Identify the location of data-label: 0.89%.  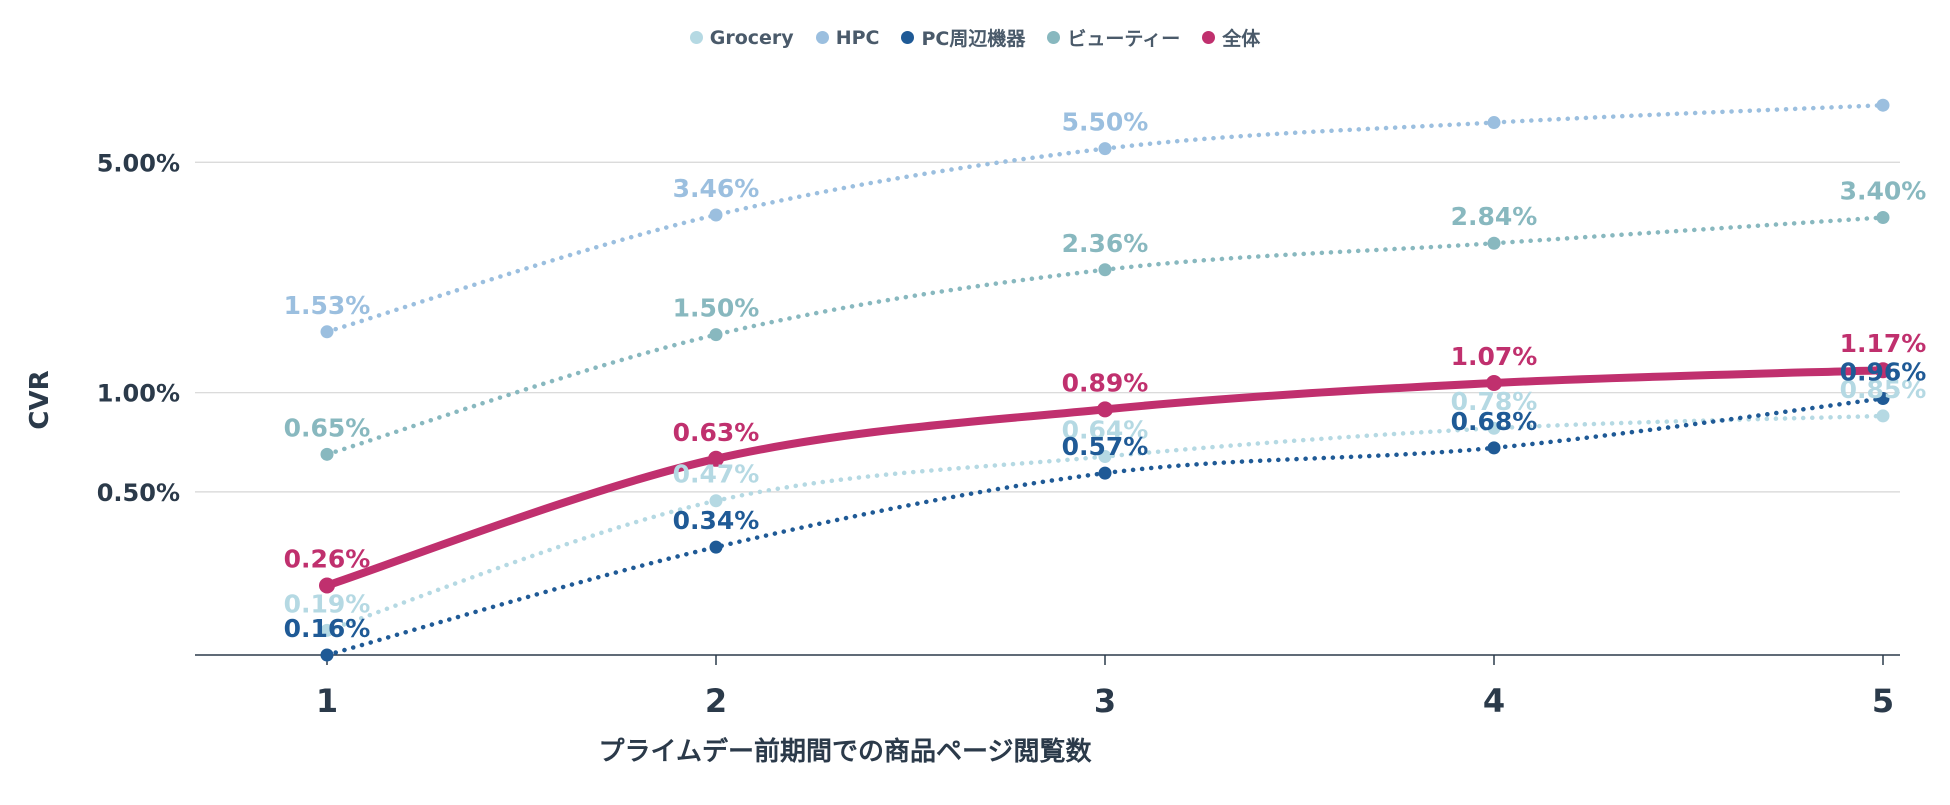
(1105, 382).